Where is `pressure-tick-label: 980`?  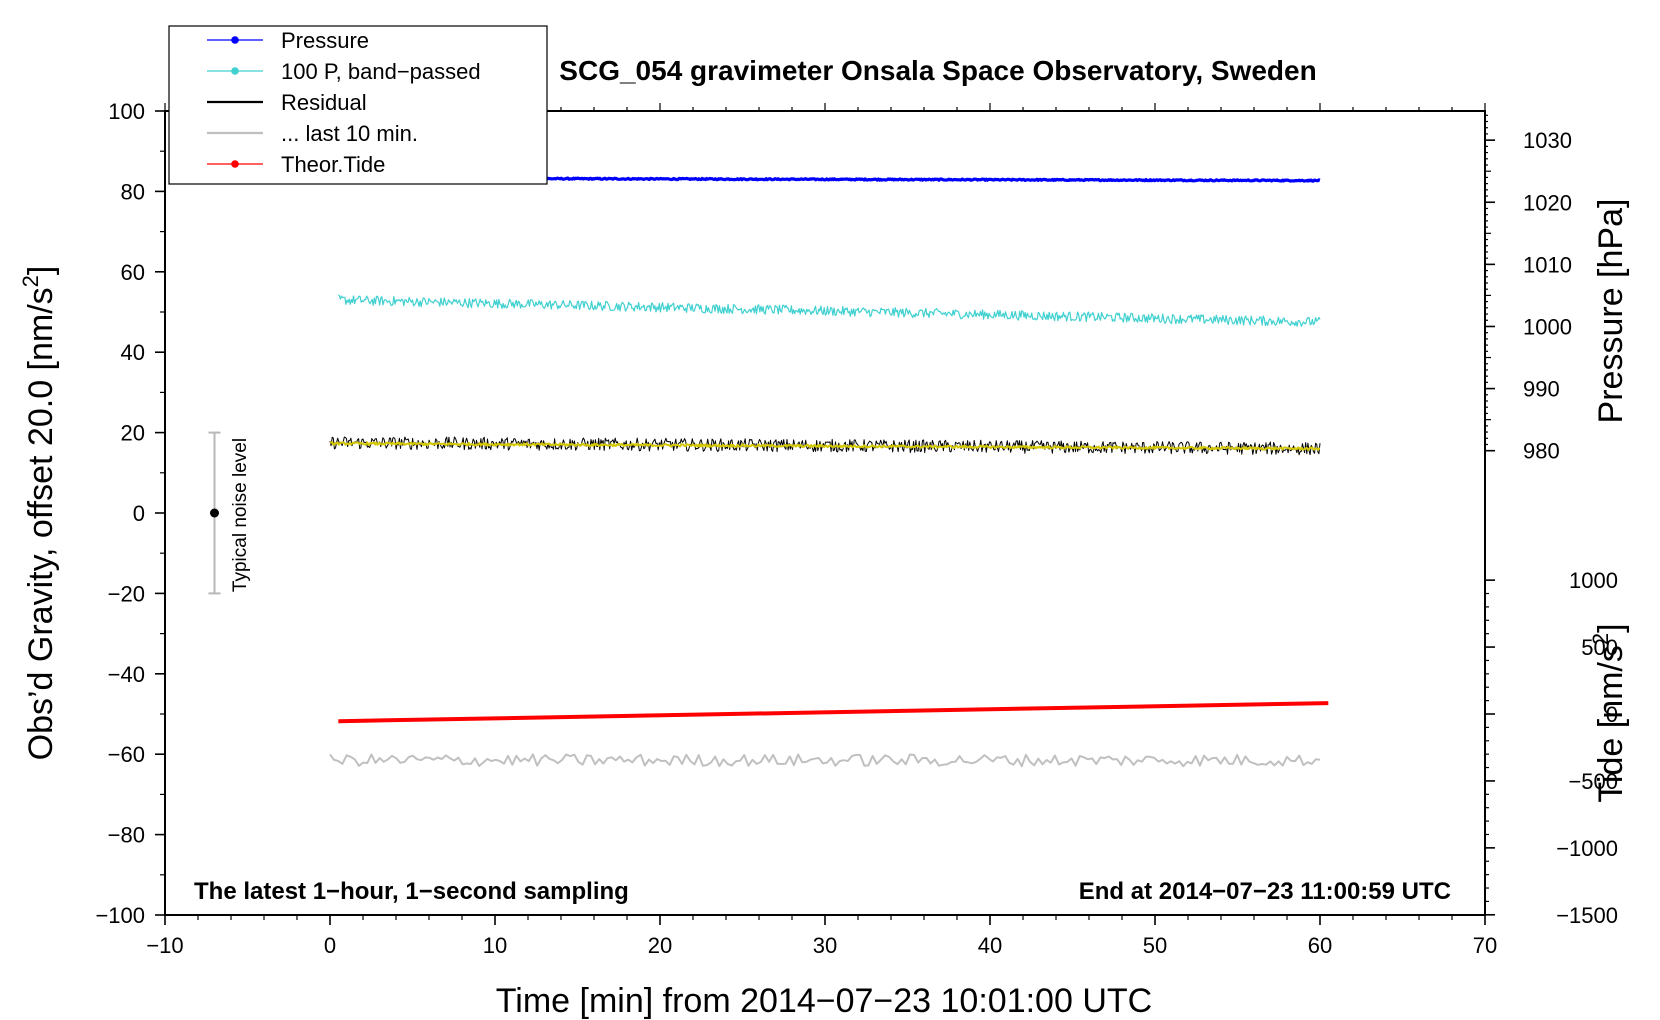 pressure-tick-label: 980 is located at coordinates (1541, 451).